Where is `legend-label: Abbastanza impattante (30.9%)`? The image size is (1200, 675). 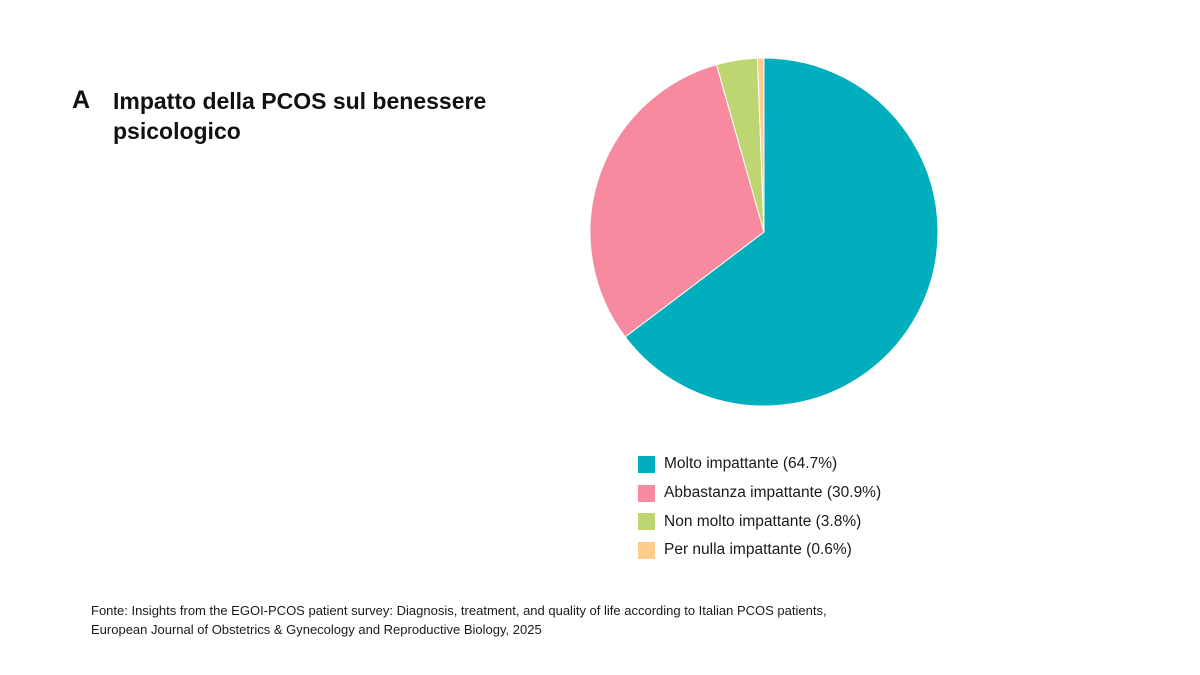 legend-label: Abbastanza impattante (30.9%) is located at coordinates (773, 493).